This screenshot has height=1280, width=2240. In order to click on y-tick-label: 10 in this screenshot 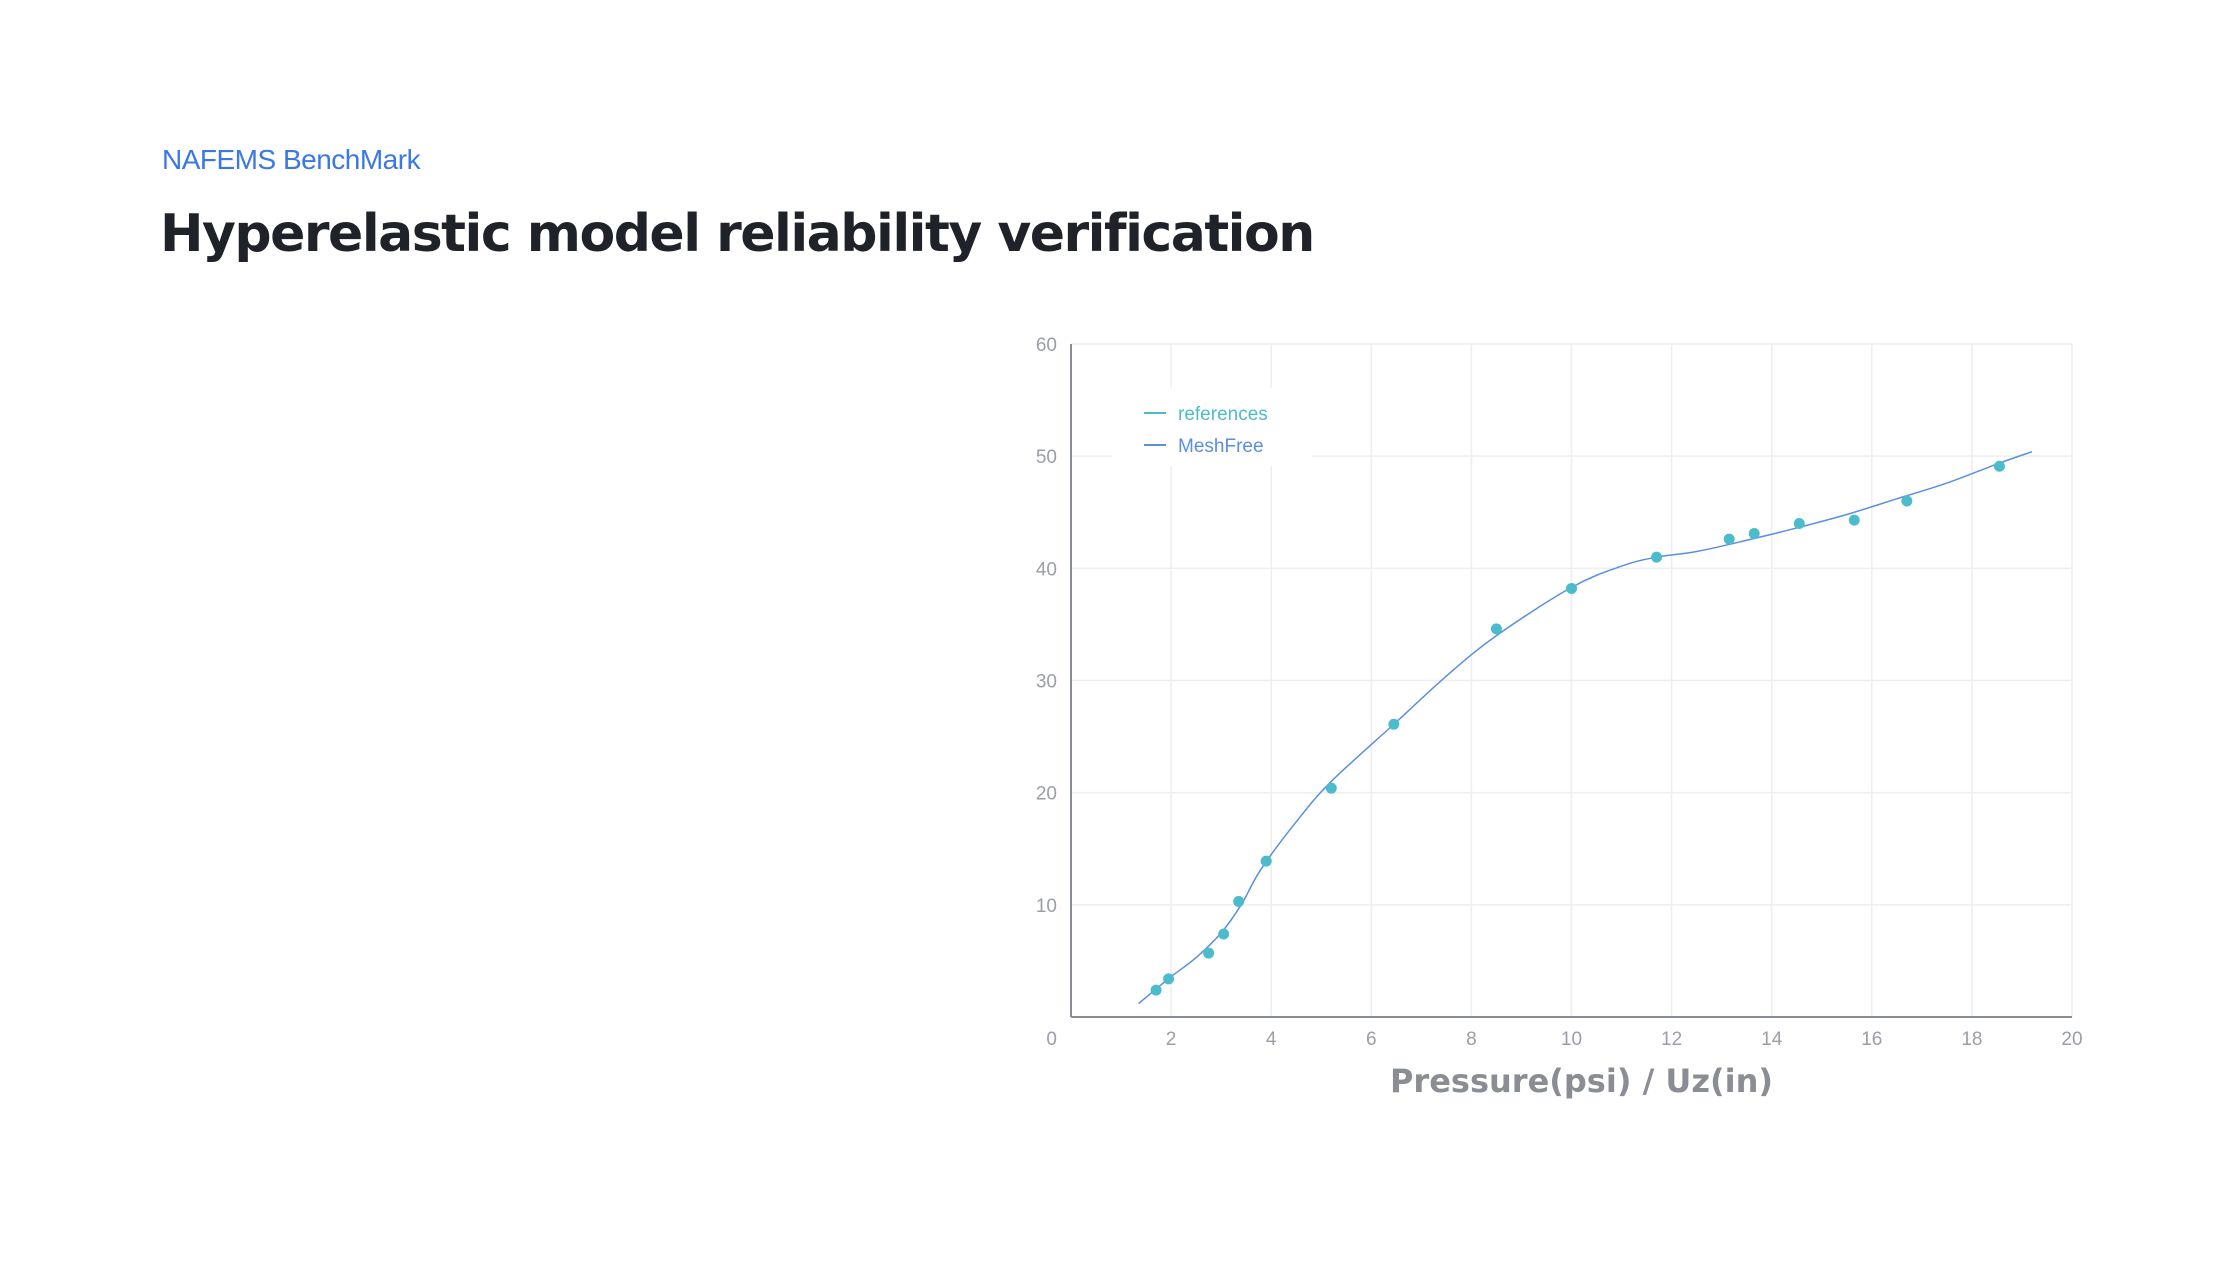, I will do `click(1046, 906)`.